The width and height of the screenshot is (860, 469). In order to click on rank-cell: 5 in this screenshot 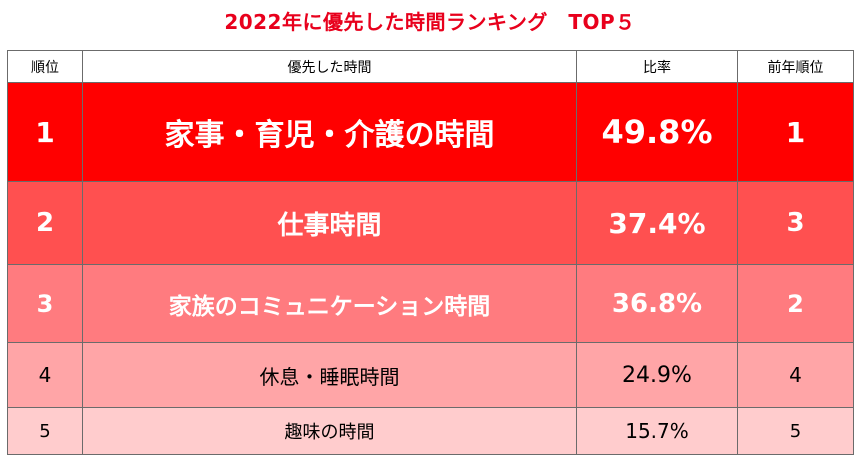, I will do `click(45, 431)`.